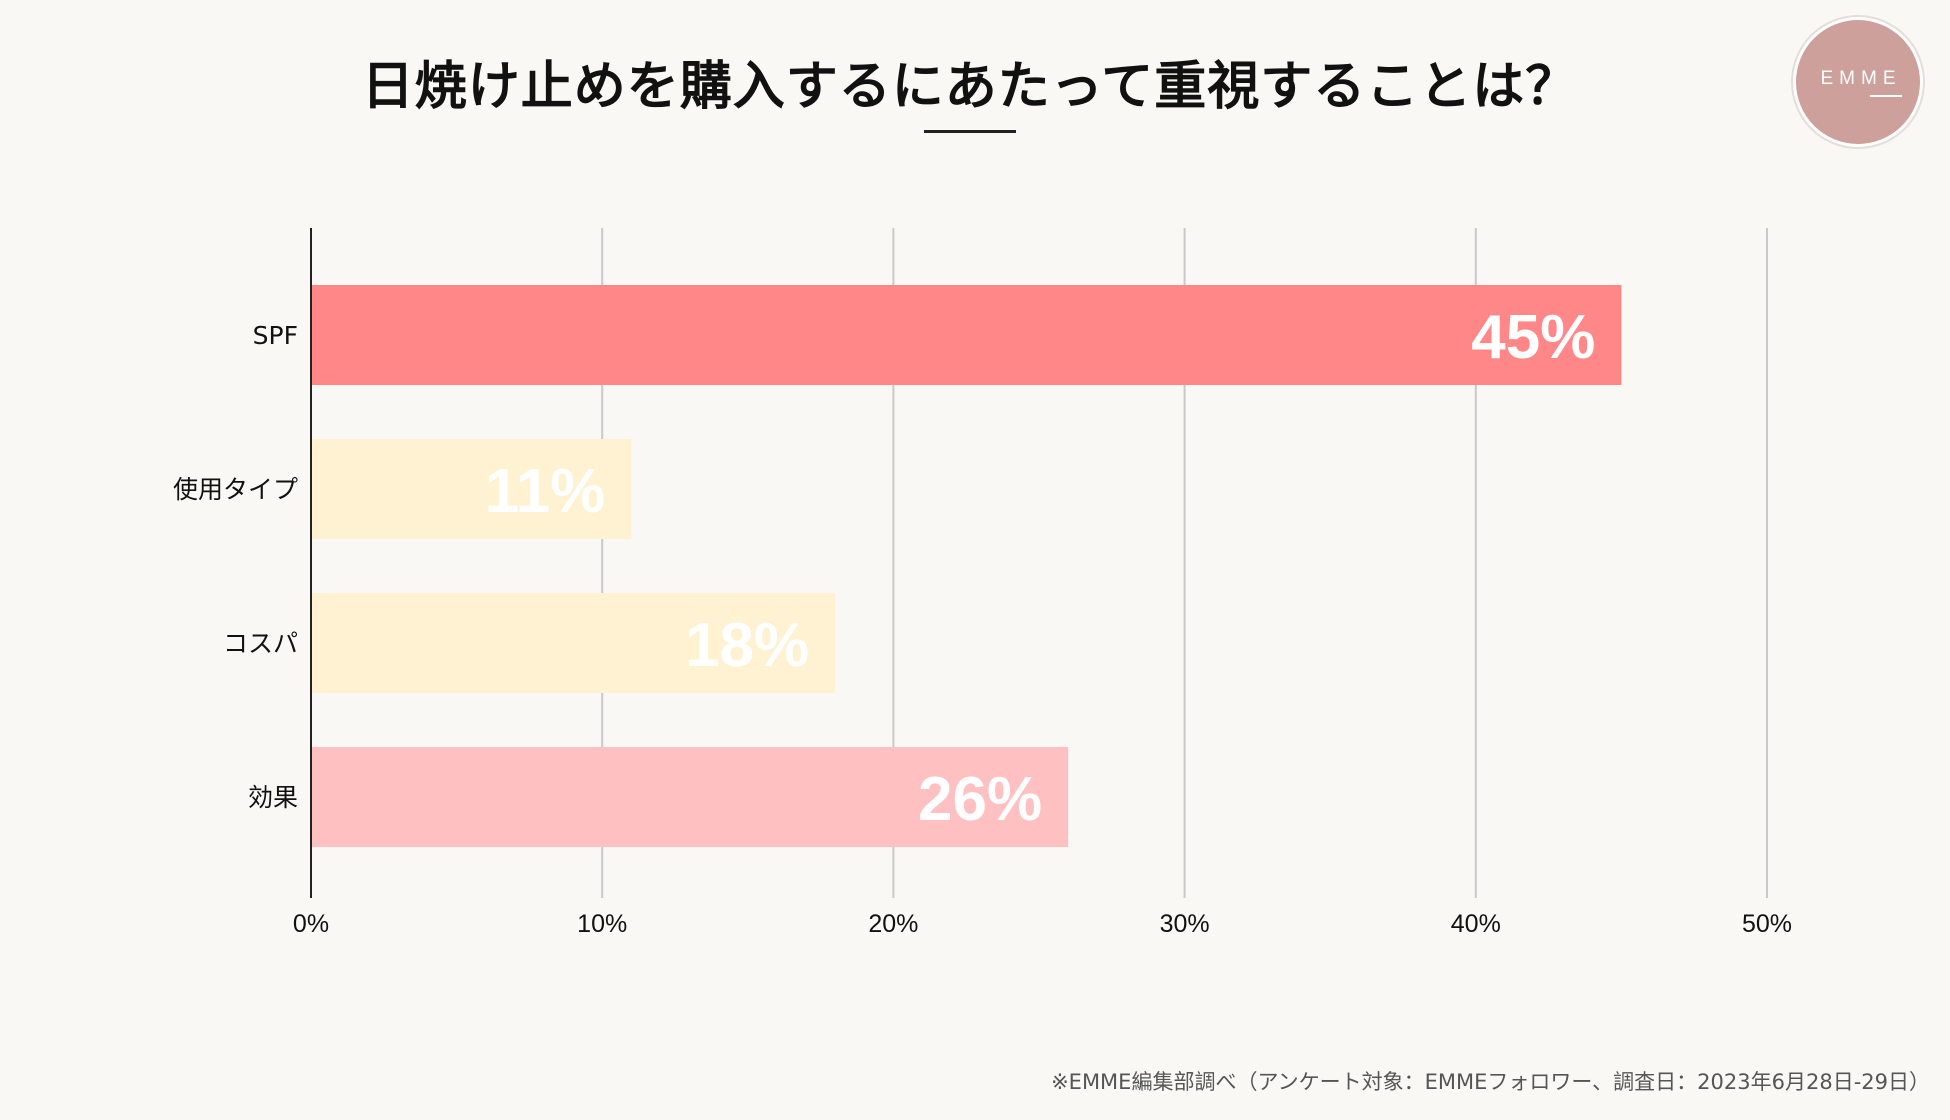 This screenshot has width=1950, height=1120. What do you see at coordinates (1476, 924) in the screenshot?
I see `x-tick-label-40: 40%` at bounding box center [1476, 924].